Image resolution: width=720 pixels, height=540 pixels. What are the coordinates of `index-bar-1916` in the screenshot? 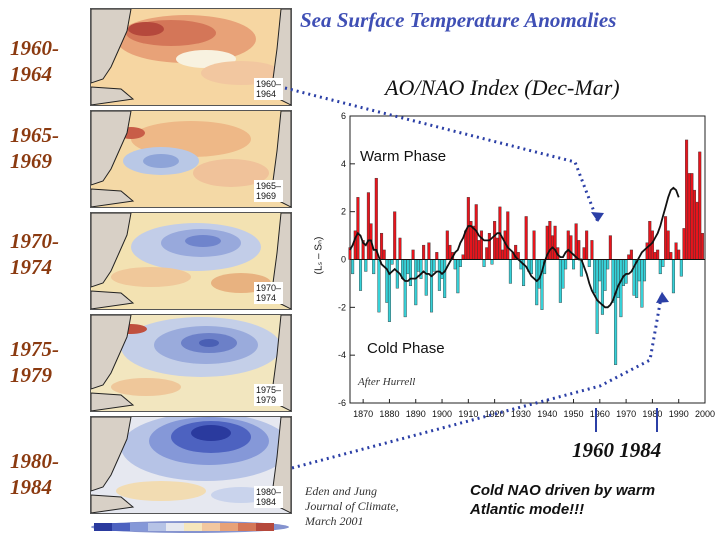 It's located at (484, 263).